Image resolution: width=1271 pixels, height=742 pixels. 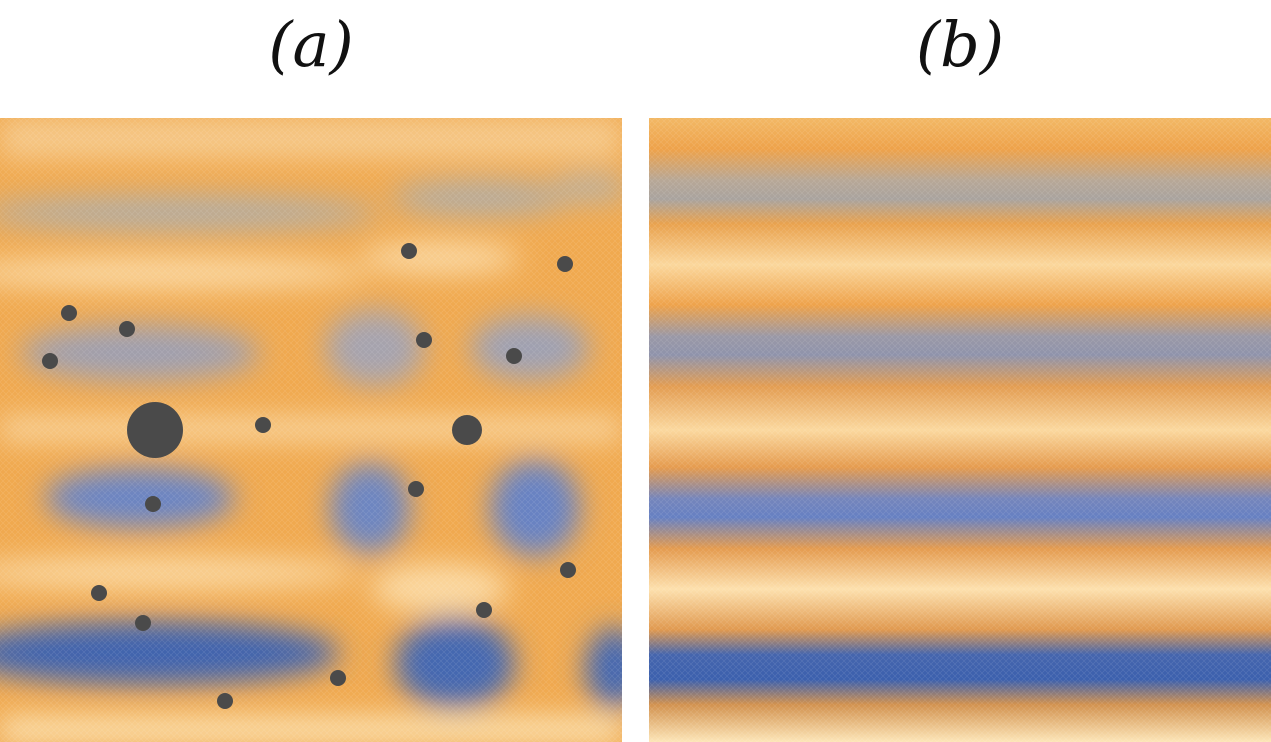 I want to click on panel-b-label: (b), so click(x=960, y=44).